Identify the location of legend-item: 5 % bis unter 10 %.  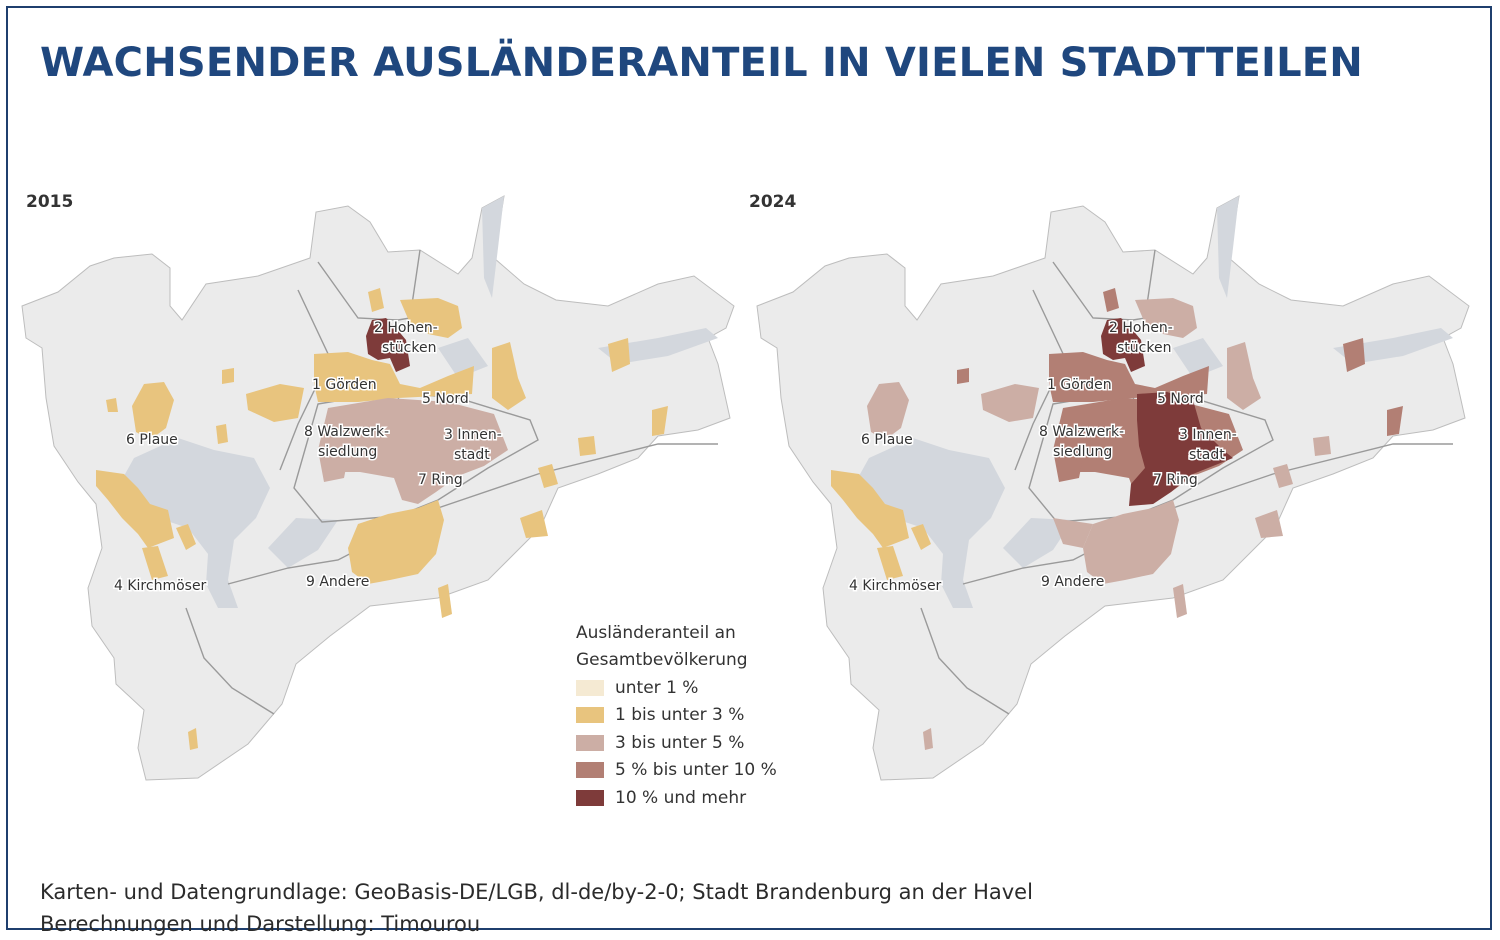
(676, 771).